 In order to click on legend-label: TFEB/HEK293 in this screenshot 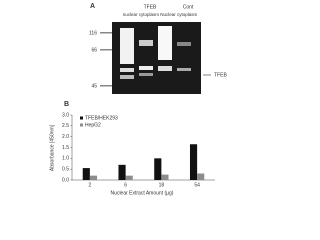, I will do `click(101, 118)`.